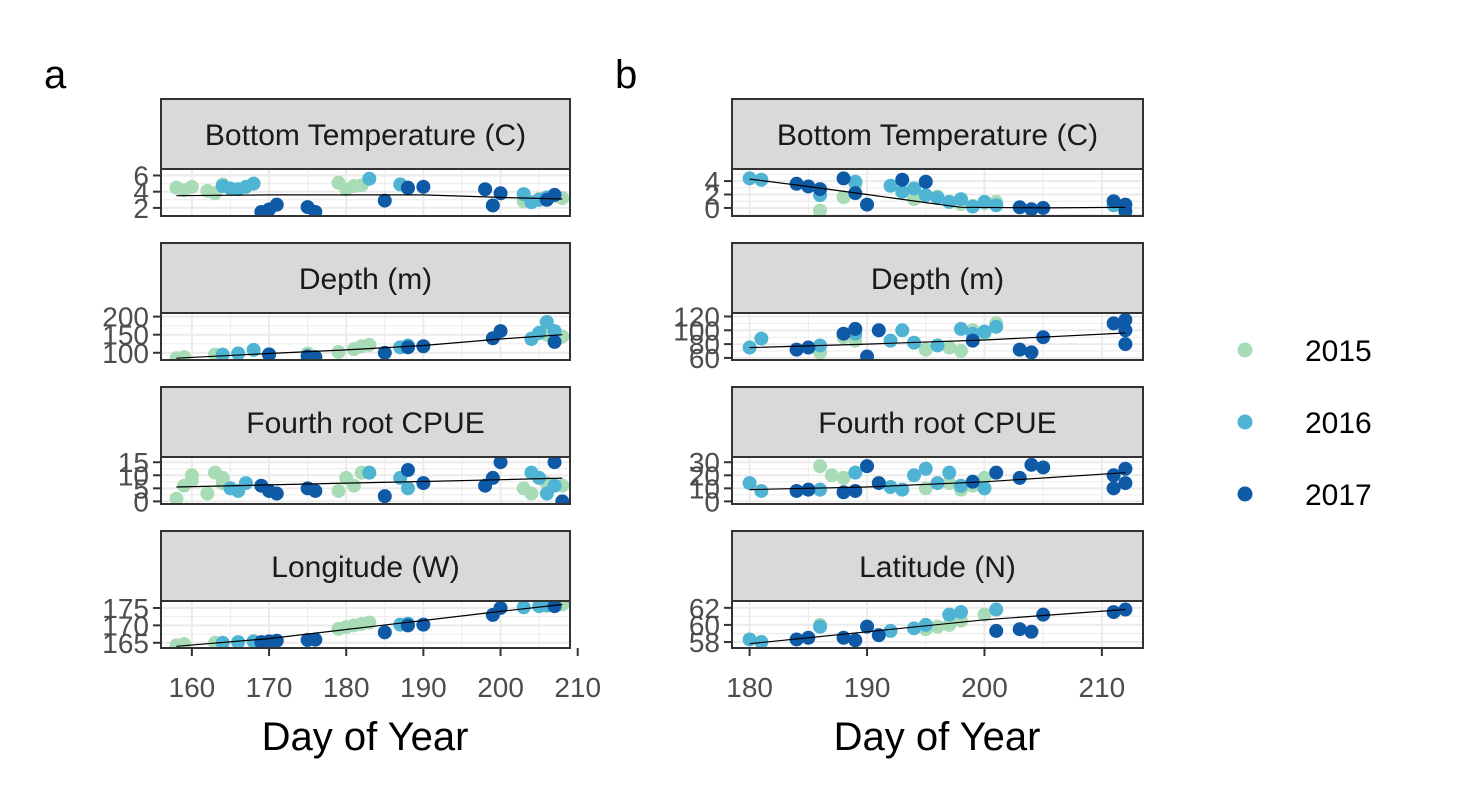 Image resolution: width=1459 pixels, height=805 pixels. Describe the element at coordinates (712, 181) in the screenshot. I see `y-tick-label: 4` at that location.